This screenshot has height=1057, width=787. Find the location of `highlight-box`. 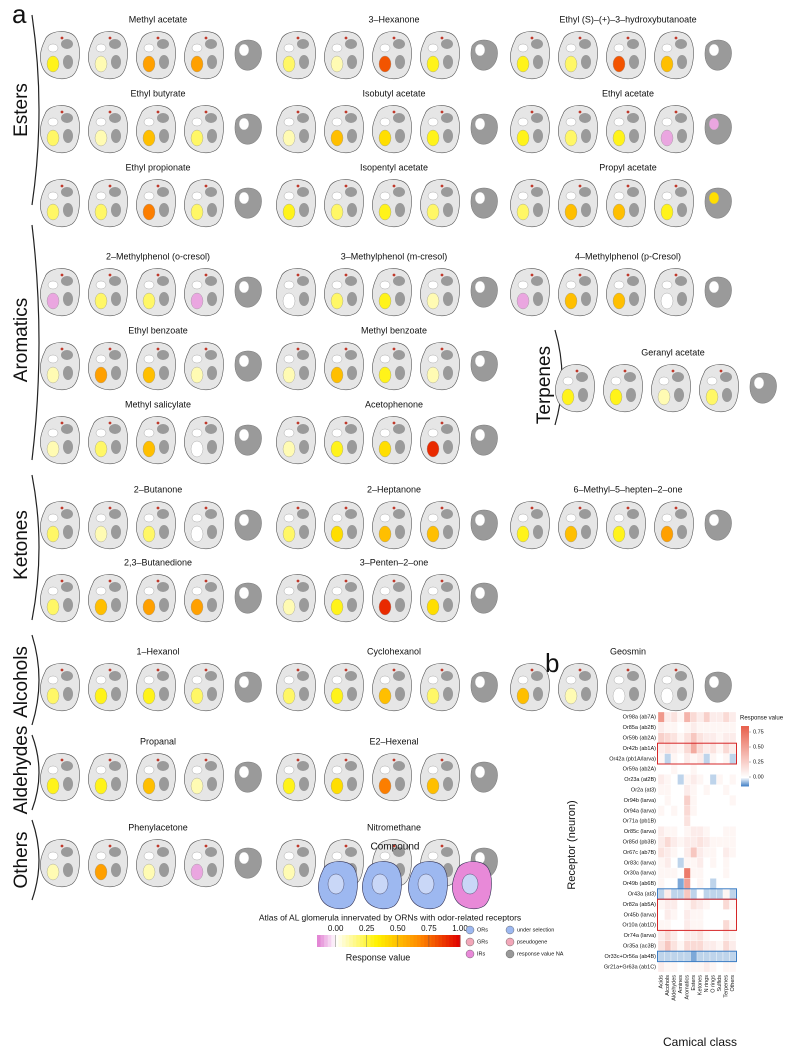

highlight-box is located at coordinates (697, 914).